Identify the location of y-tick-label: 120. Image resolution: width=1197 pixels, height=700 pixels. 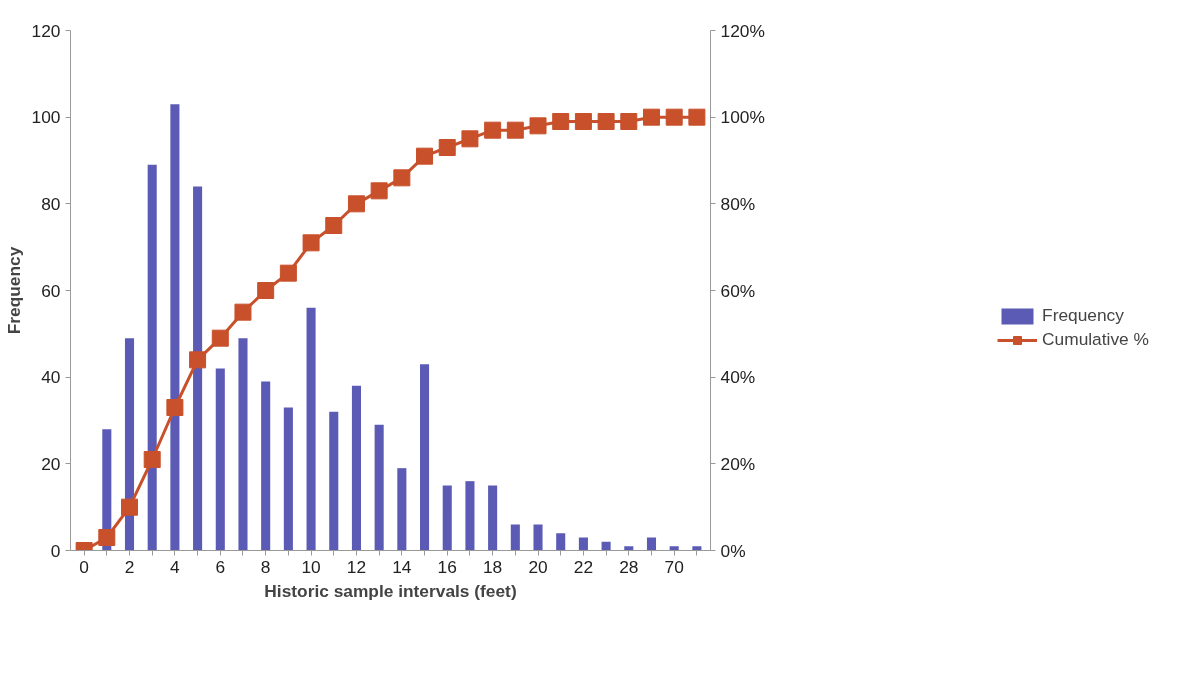
(46, 30).